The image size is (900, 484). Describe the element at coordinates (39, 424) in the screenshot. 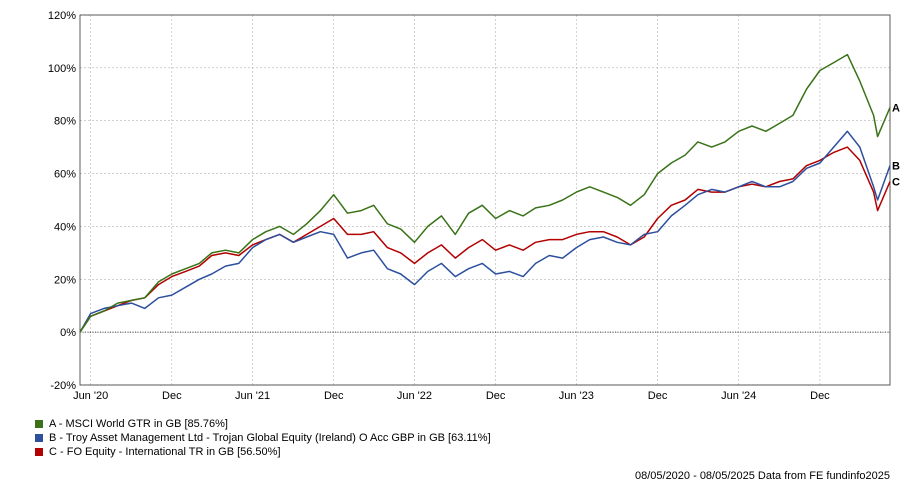

I see `legend-swatch-a` at that location.